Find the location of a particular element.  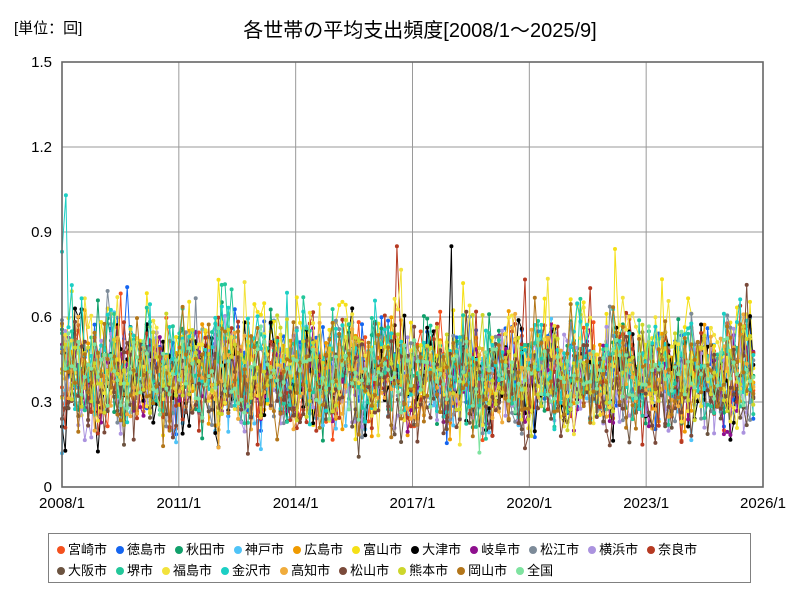

x-axis-tick-label: 2017/1 is located at coordinates (413, 503).